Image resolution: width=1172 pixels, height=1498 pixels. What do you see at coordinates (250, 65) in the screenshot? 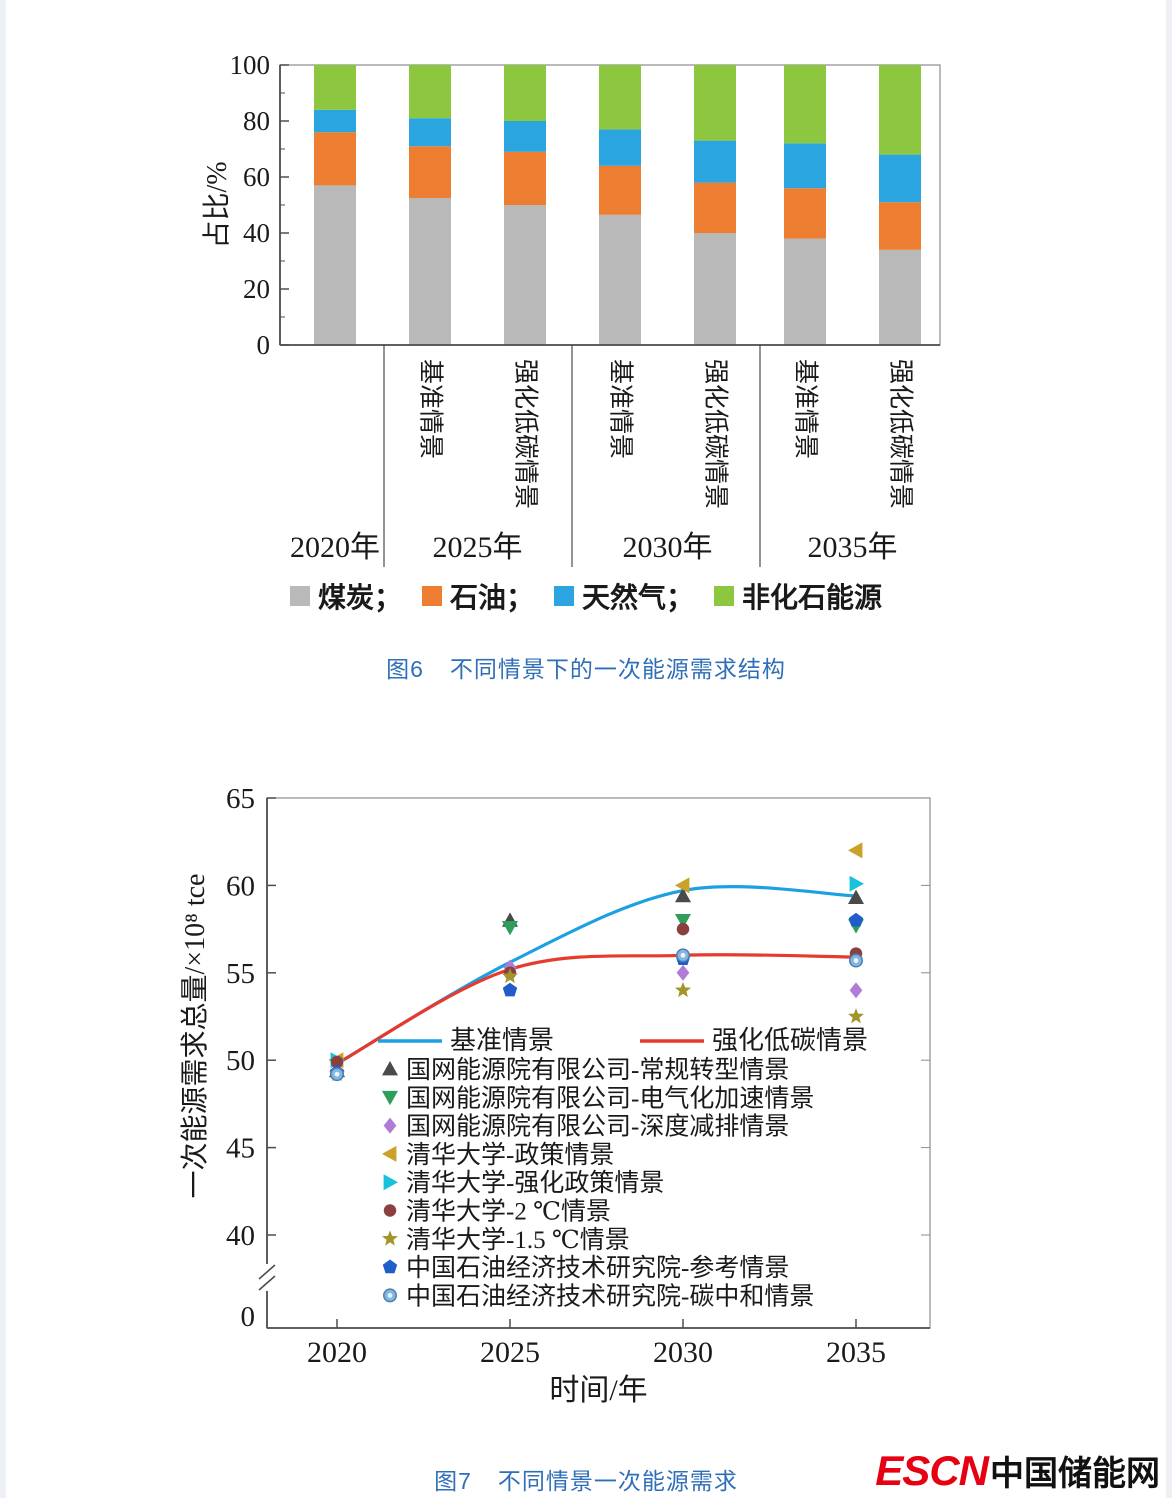
I see `y-tick-label: 100` at bounding box center [250, 65].